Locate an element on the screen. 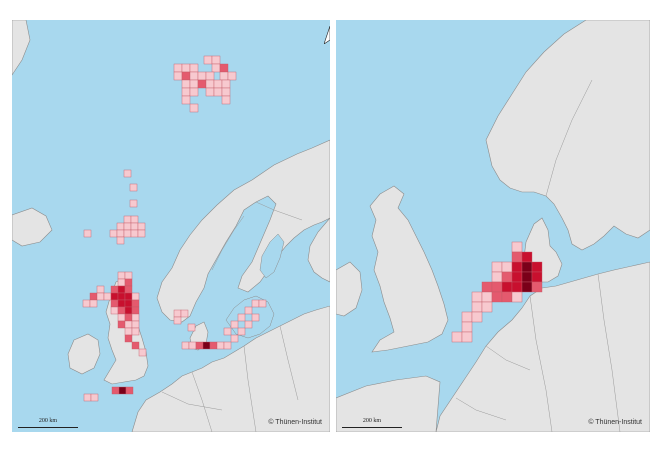 The height and width of the screenshot is (450, 650). land-france-right is located at coordinates (388, 403).